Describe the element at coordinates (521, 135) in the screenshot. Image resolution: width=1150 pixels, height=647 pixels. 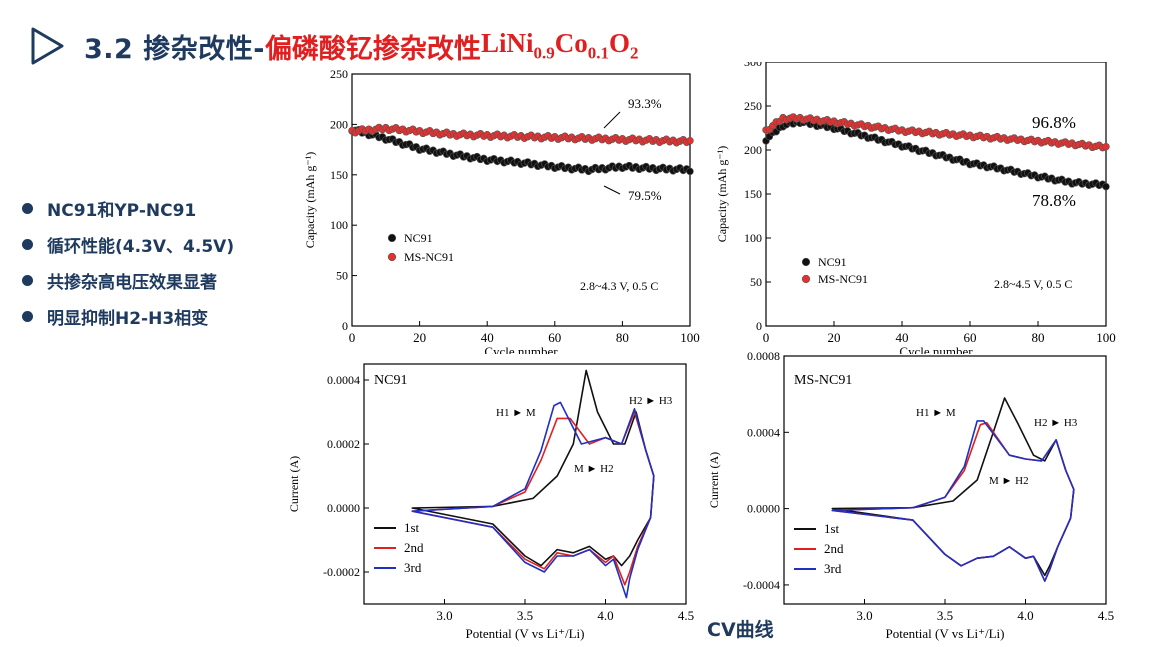
I see `series-ms-nc91` at that location.